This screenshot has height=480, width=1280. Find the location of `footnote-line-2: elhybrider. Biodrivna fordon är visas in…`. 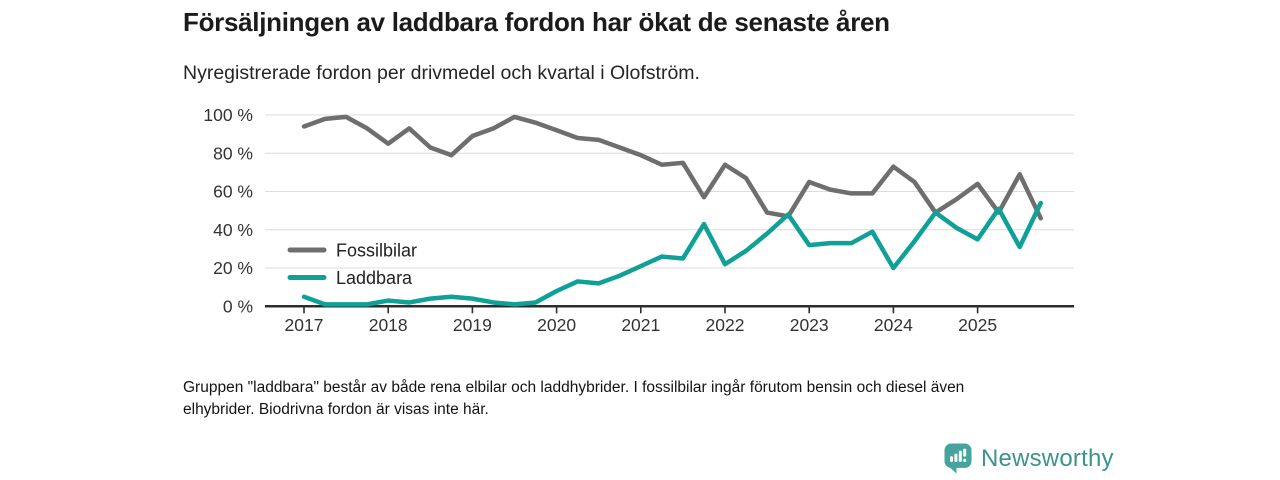

footnote-line-2: elhybrider. Biodrivna fordon är visas in… is located at coordinates (336, 409).